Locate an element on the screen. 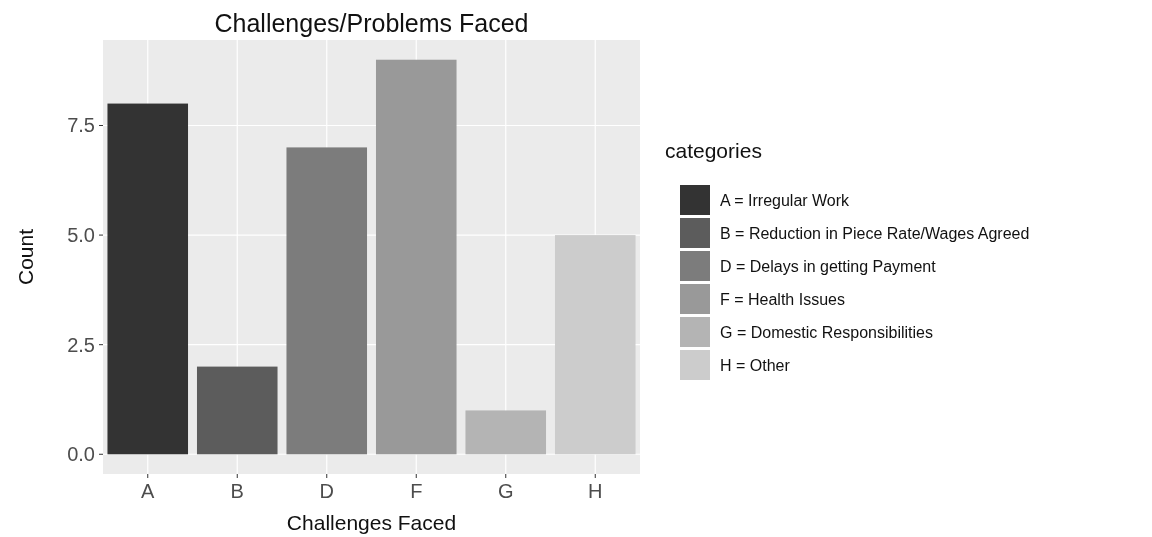 The width and height of the screenshot is (1152, 537). x-tick-label: A is located at coordinates (148, 491).